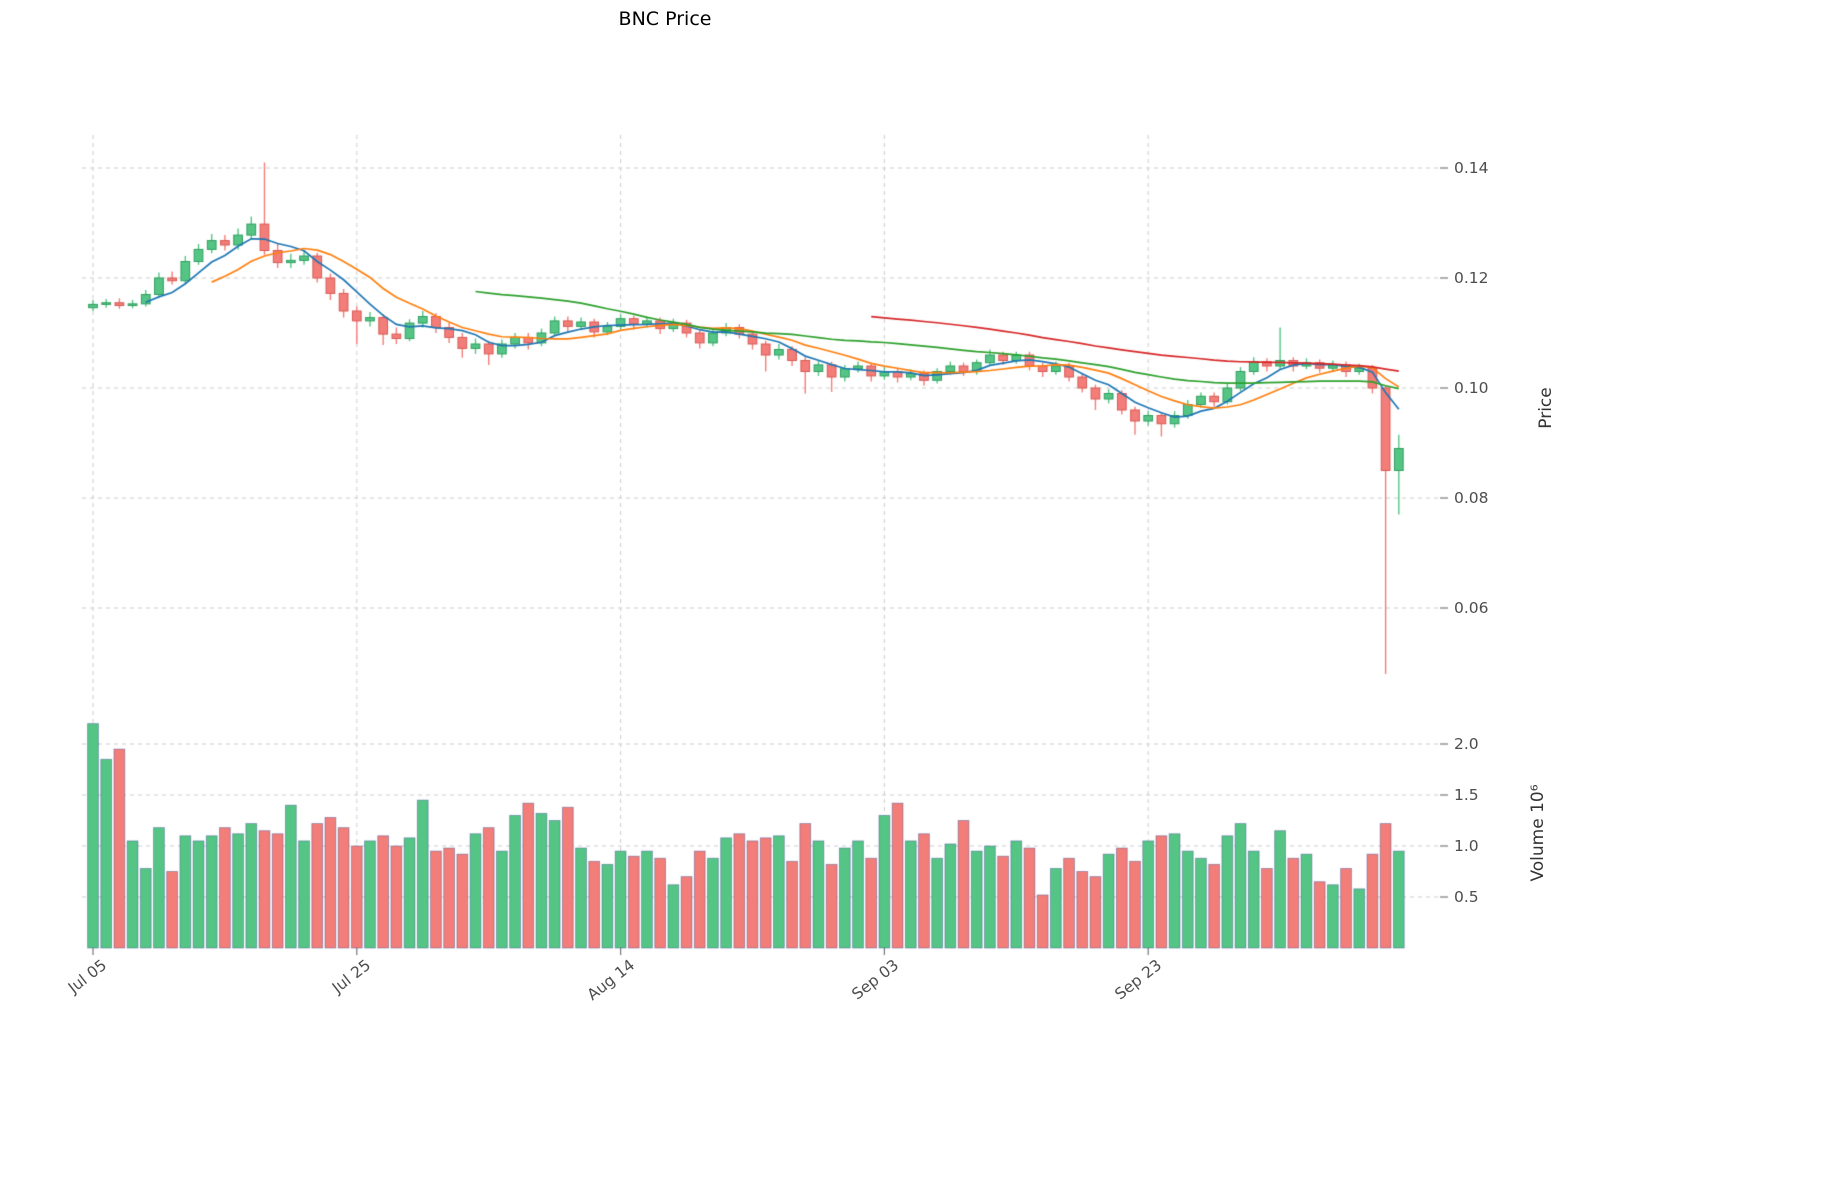  Describe the element at coordinates (1471, 278) in the screenshot. I see `price-tick-label: 0.12` at that location.